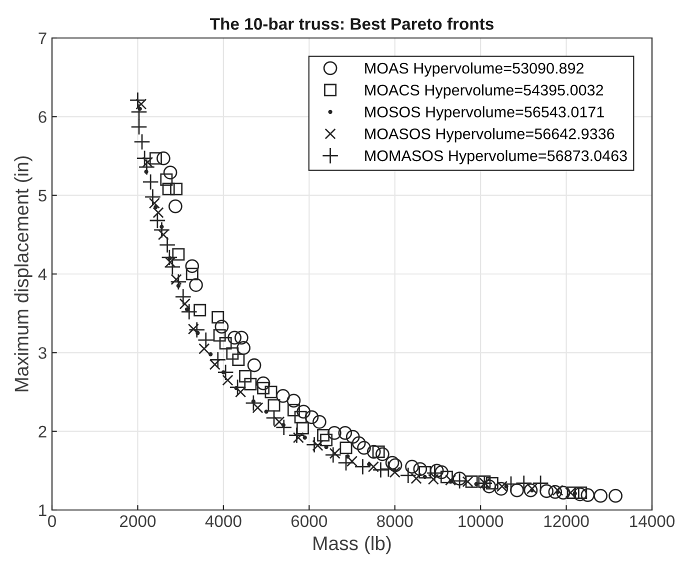  I want to click on x-tick-label: 0, so click(52, 521).